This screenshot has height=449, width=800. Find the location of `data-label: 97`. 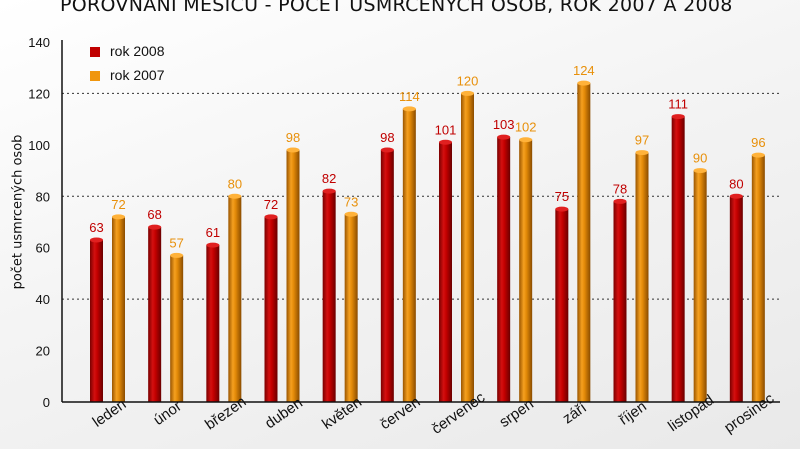

data-label: 97 is located at coordinates (642, 140).